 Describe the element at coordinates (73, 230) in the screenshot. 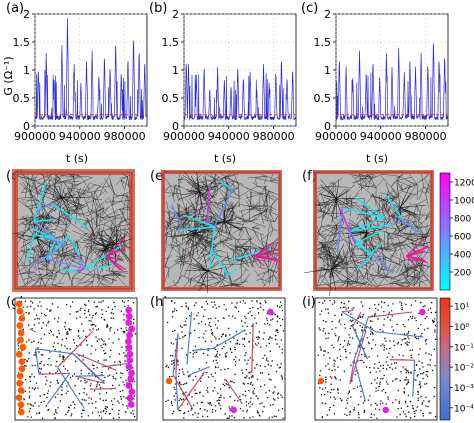

I see `network-panel` at that location.